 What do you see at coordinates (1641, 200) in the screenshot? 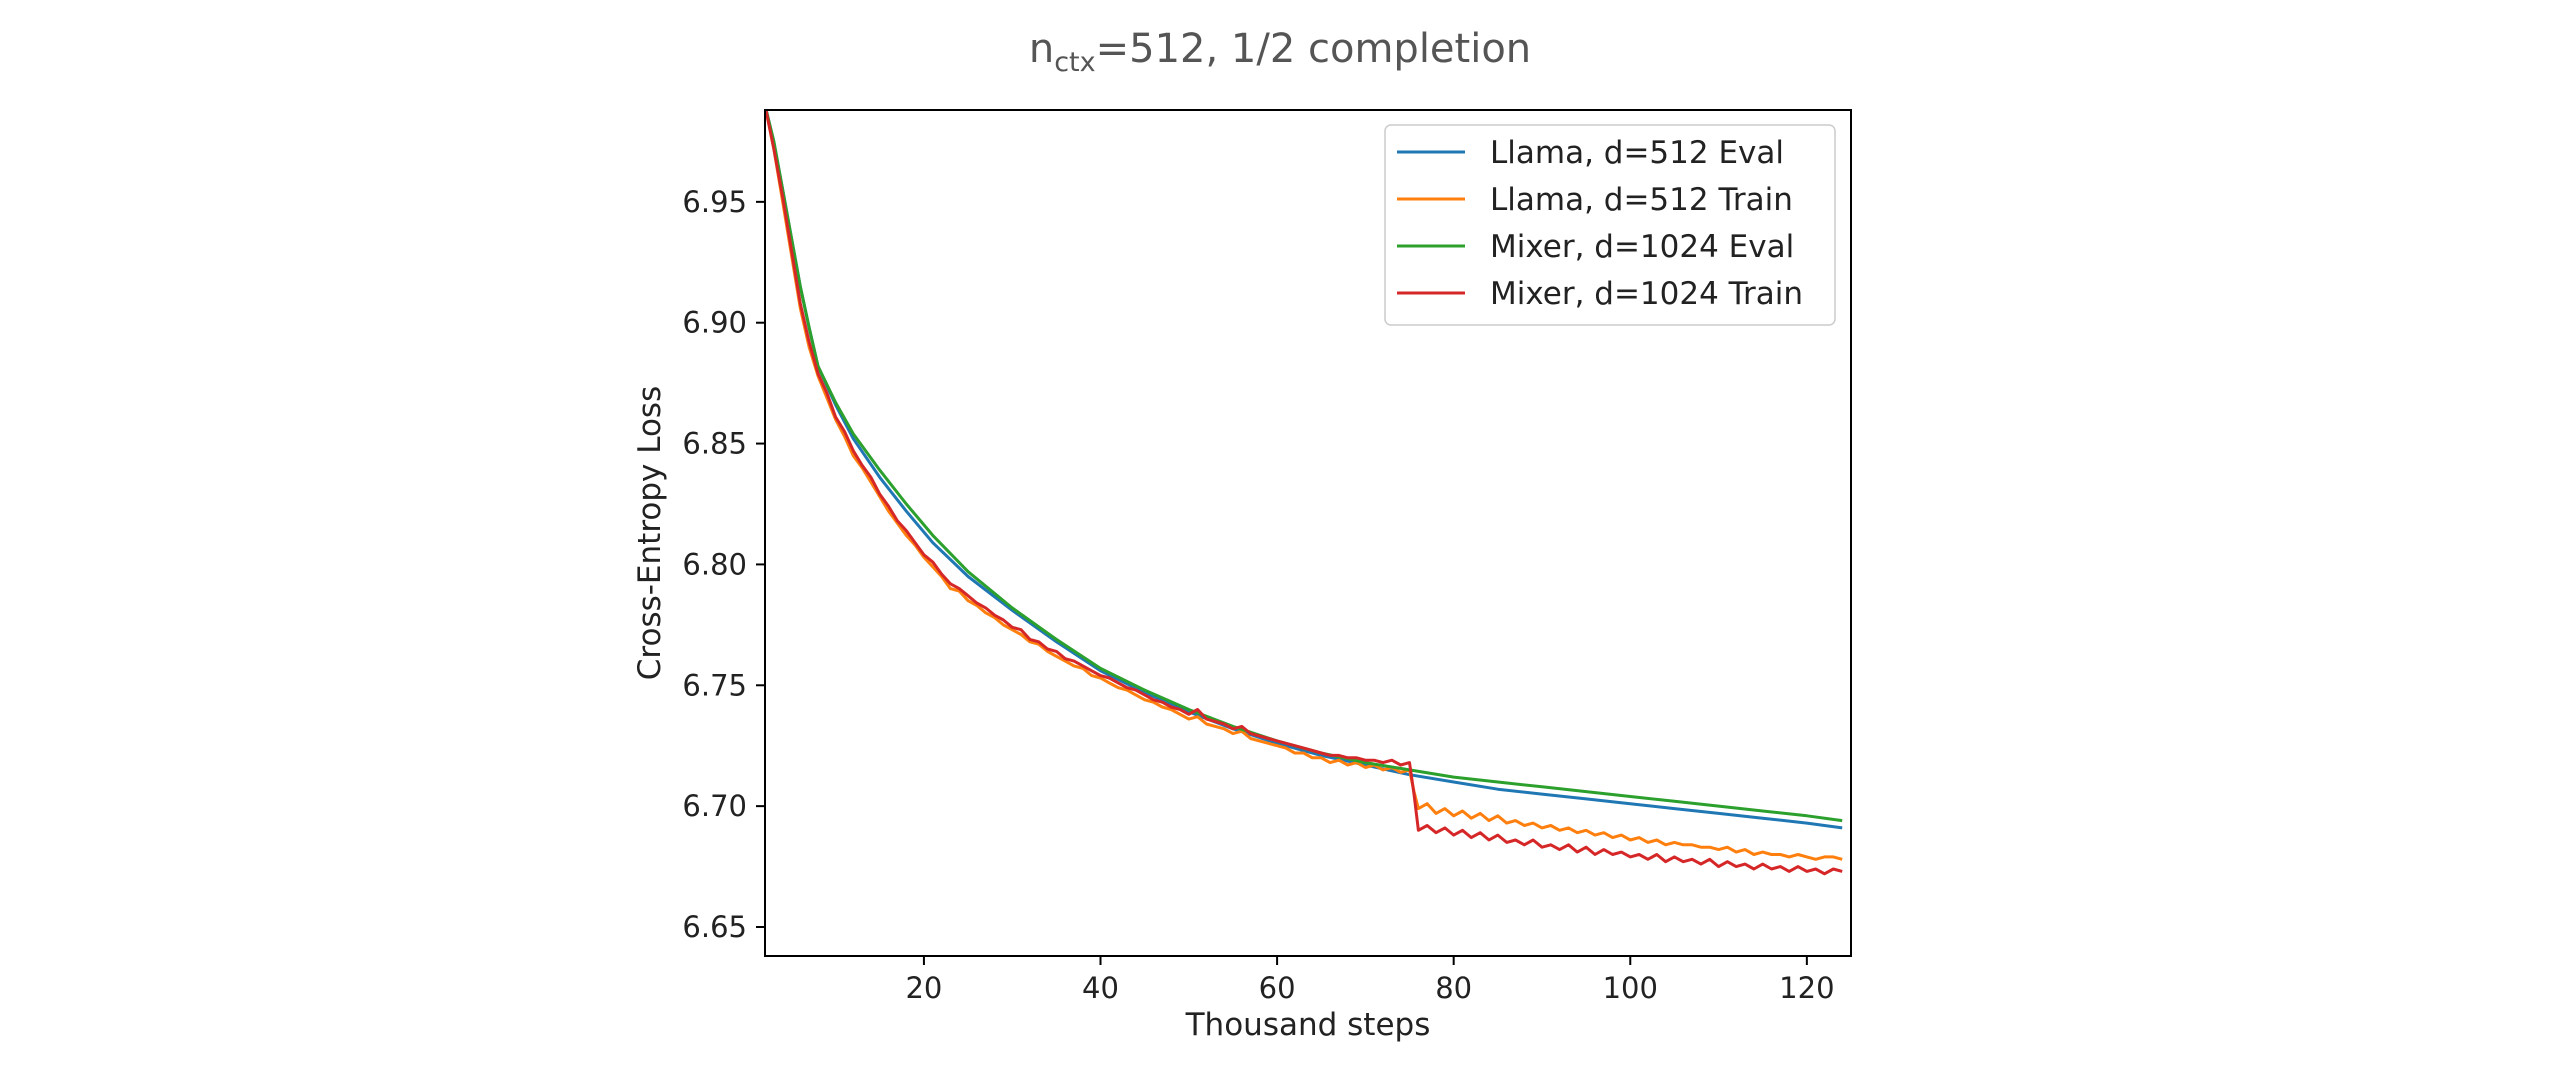
I see `legend-label-2: Llama, d=512 Train` at bounding box center [1641, 200].